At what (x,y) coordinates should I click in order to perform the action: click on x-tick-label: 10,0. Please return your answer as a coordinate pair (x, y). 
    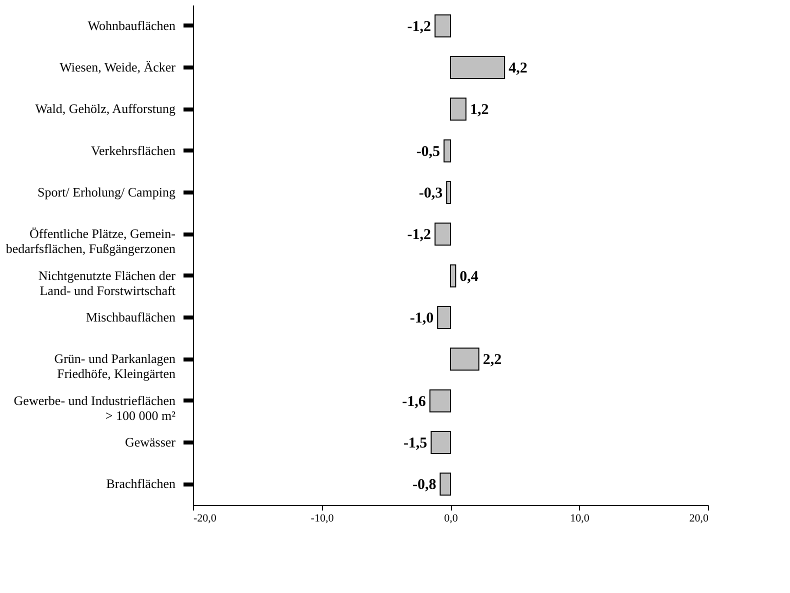
    Looking at the image, I should click on (580, 518).